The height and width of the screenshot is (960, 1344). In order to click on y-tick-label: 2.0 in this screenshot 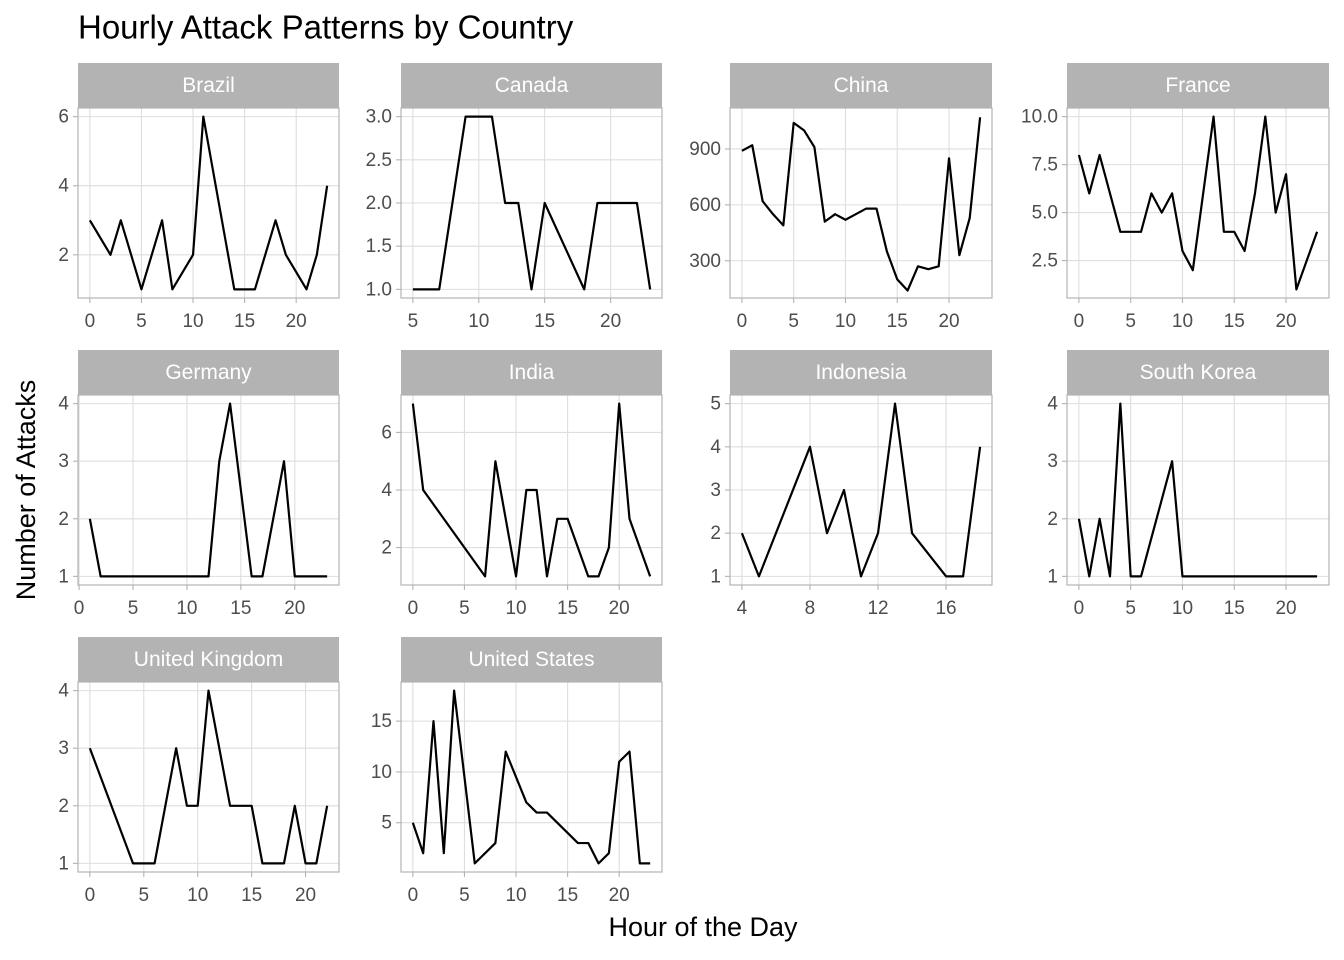, I will do `click(379, 203)`.